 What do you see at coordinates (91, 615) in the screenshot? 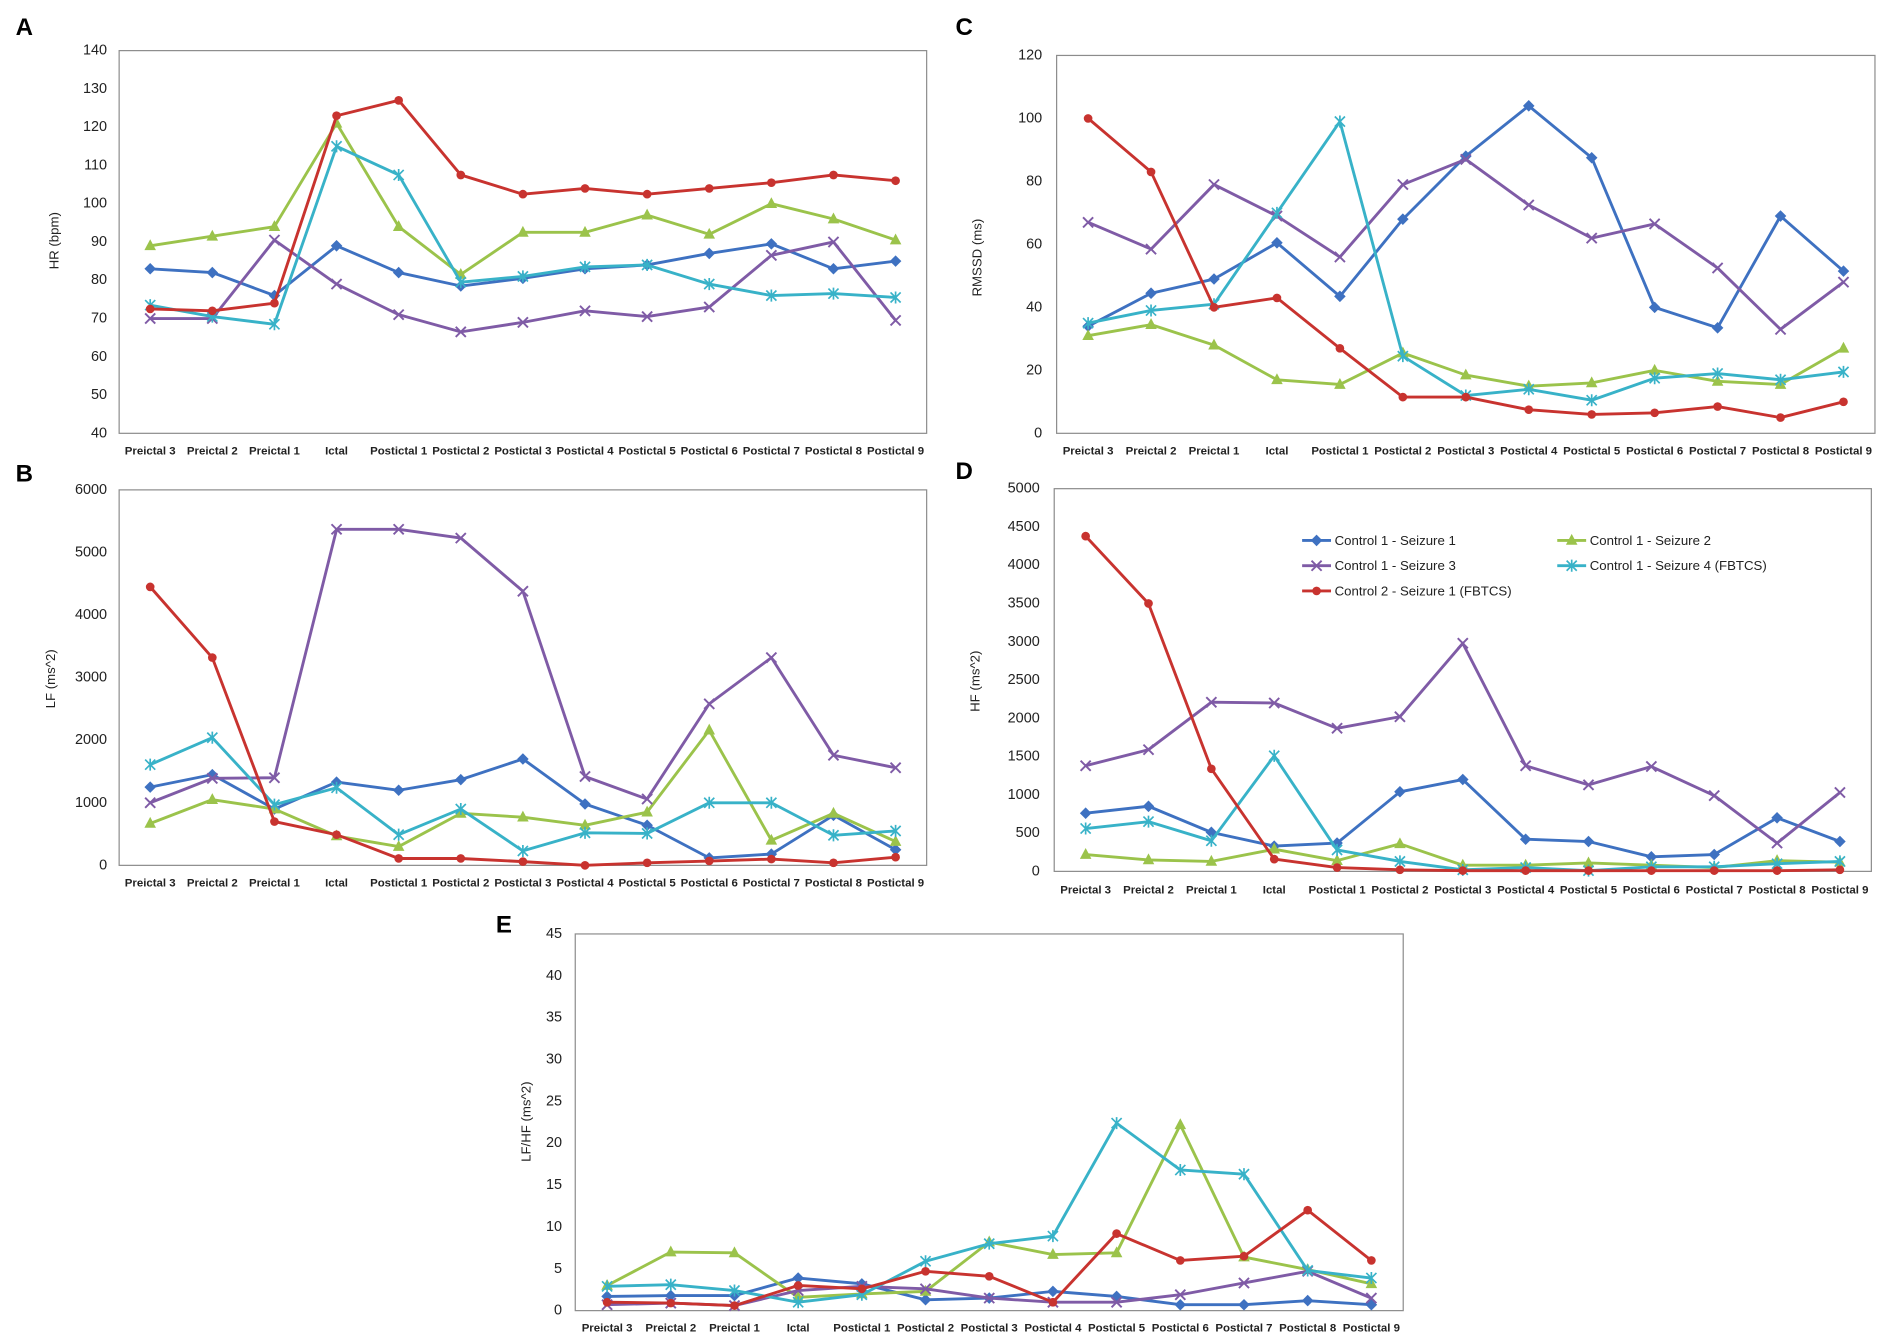
I see `panel-b-y-tick-label: 4000` at bounding box center [91, 615].